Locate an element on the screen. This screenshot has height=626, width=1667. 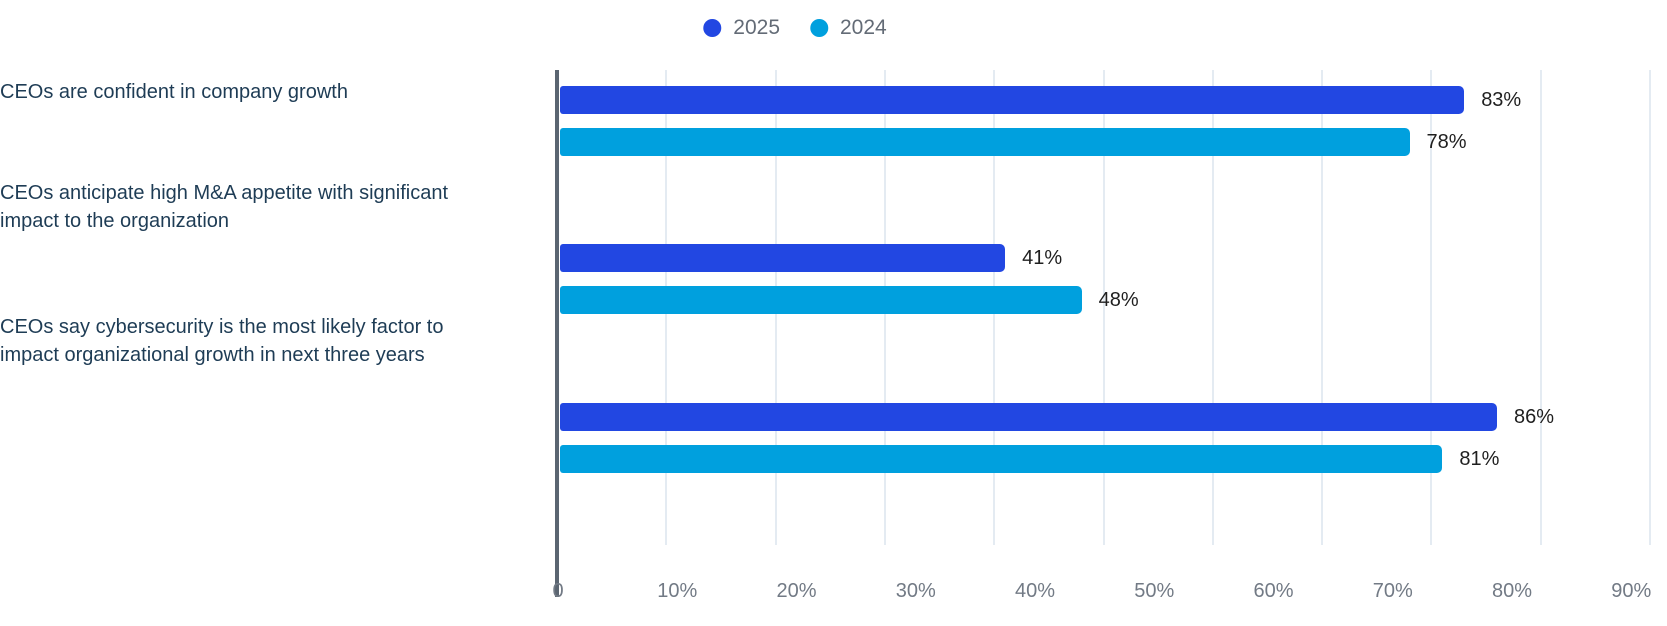
x-tick-20%: 20% is located at coordinates (796, 591).